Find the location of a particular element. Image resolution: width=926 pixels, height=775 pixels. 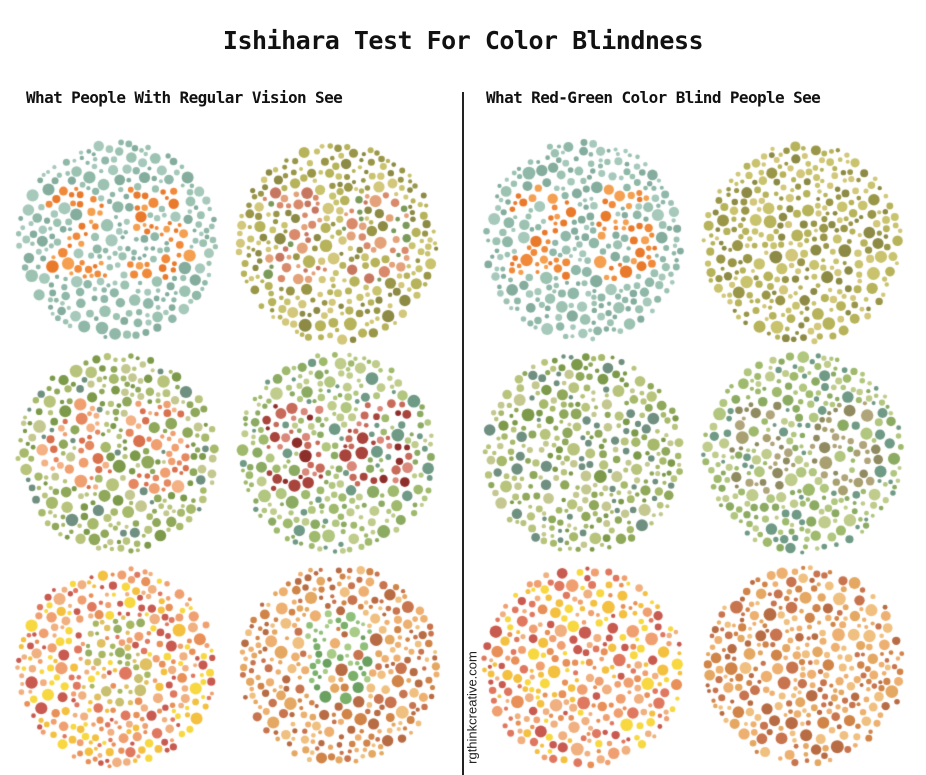

color-blind-heading: What Red-Green Color Blind People See is located at coordinates (653, 97).